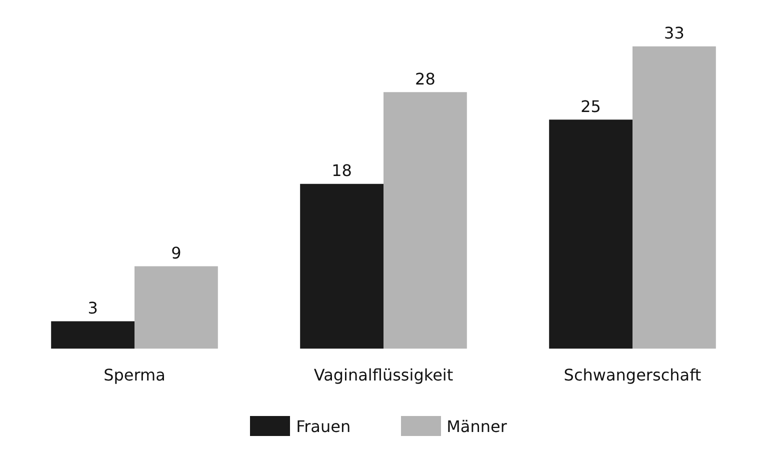  Describe the element at coordinates (425, 78) in the screenshot. I see `data-label: 28` at that location.